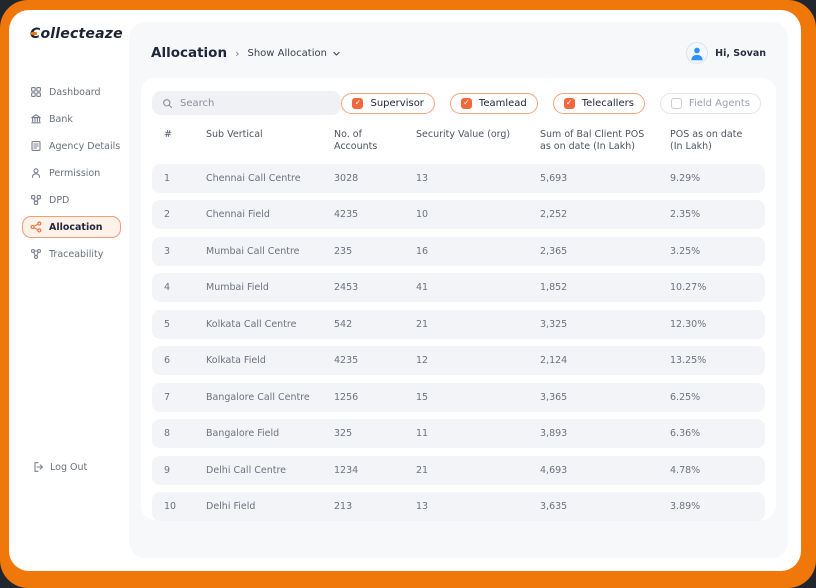 This screenshot has width=816, height=588. I want to click on table-row: 1 Chennai Call Centre 3028 13 5,693 9.29%, so click(458, 178).